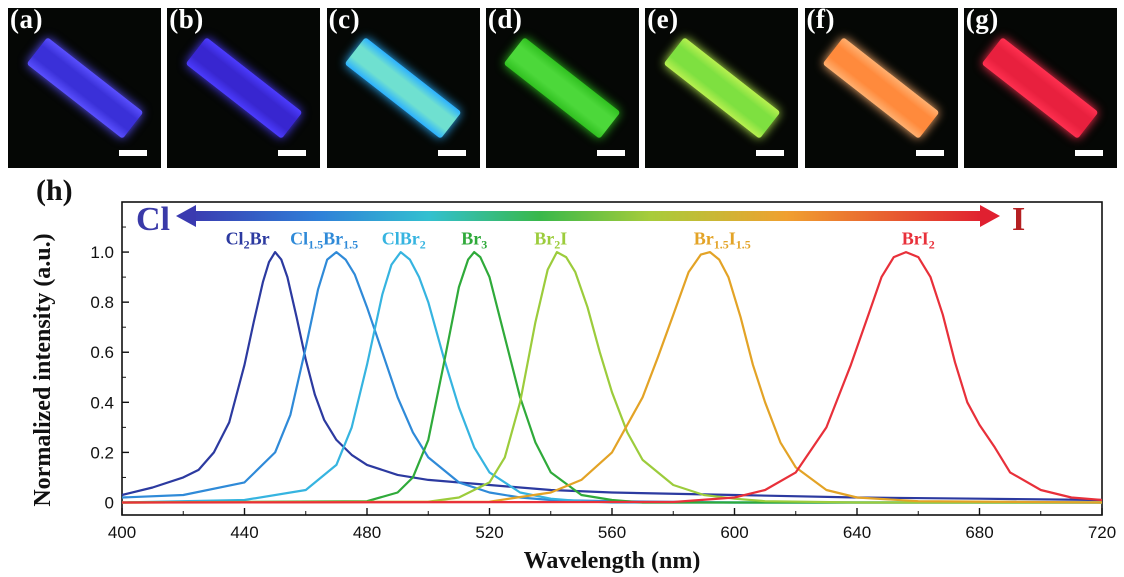 This screenshot has width=1124, height=577. Describe the element at coordinates (186, 216) in the screenshot. I see `arrow-head-left` at that location.